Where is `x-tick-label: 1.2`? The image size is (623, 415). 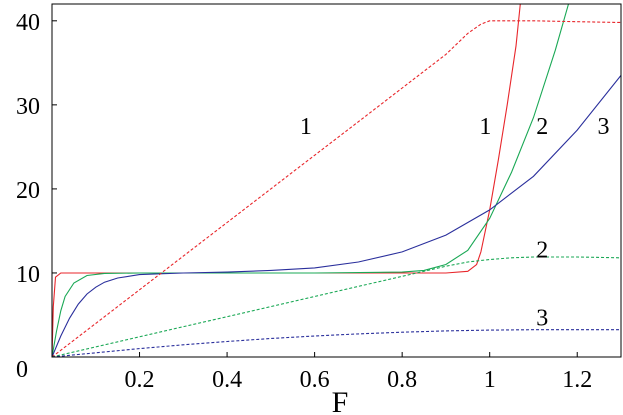
x-tick-label: 1.2 is located at coordinates (577, 380).